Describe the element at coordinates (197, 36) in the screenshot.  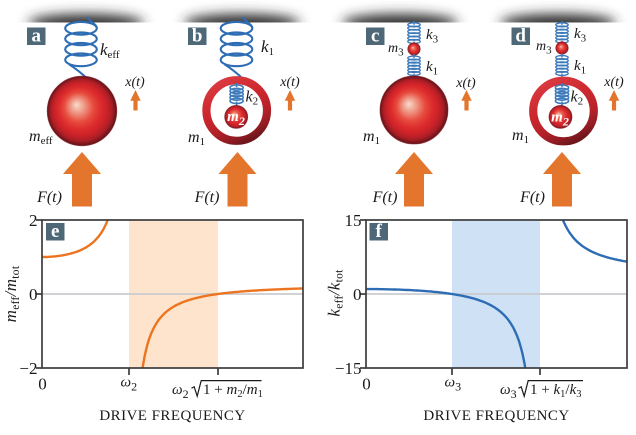
I see `svg-text: b` at that location.